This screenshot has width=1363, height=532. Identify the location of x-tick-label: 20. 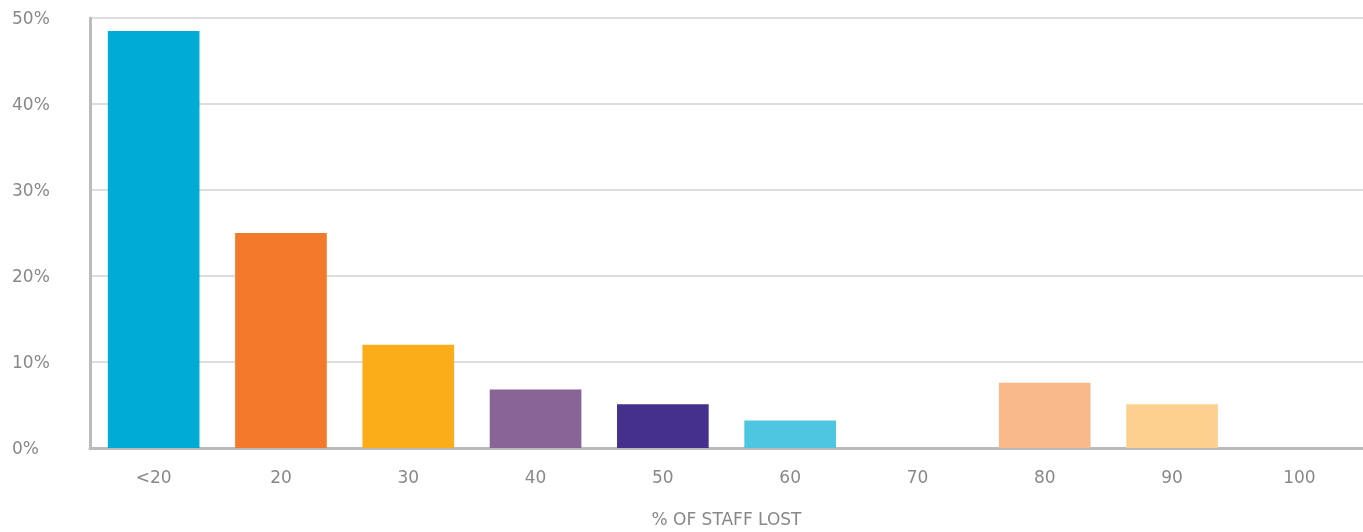
(281, 476).